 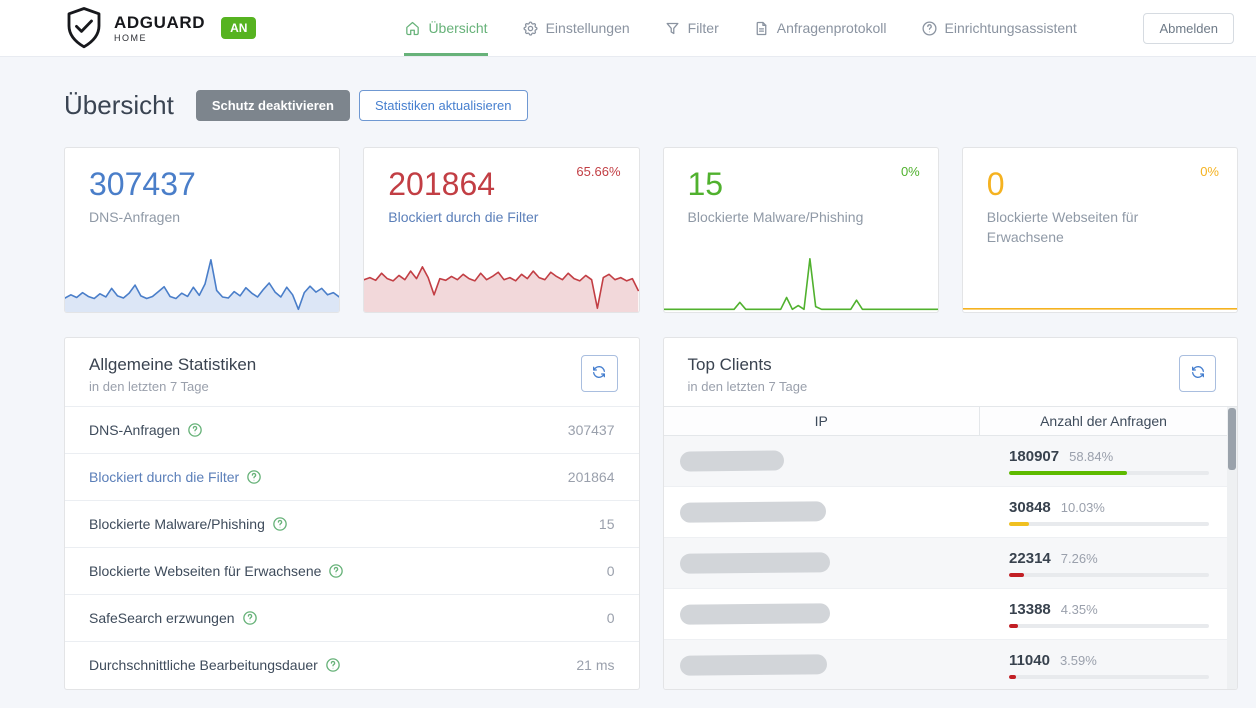 What do you see at coordinates (216, 571) in the screenshot?
I see `statistics-row-label: Blockierte Webseiten für Erwachsene` at bounding box center [216, 571].